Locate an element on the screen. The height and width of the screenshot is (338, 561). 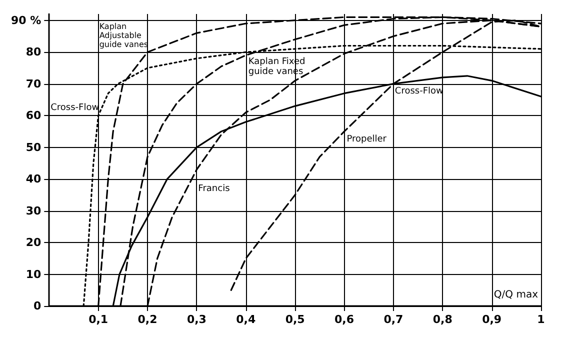
y-tick-label: 60 is located at coordinates (34, 115).